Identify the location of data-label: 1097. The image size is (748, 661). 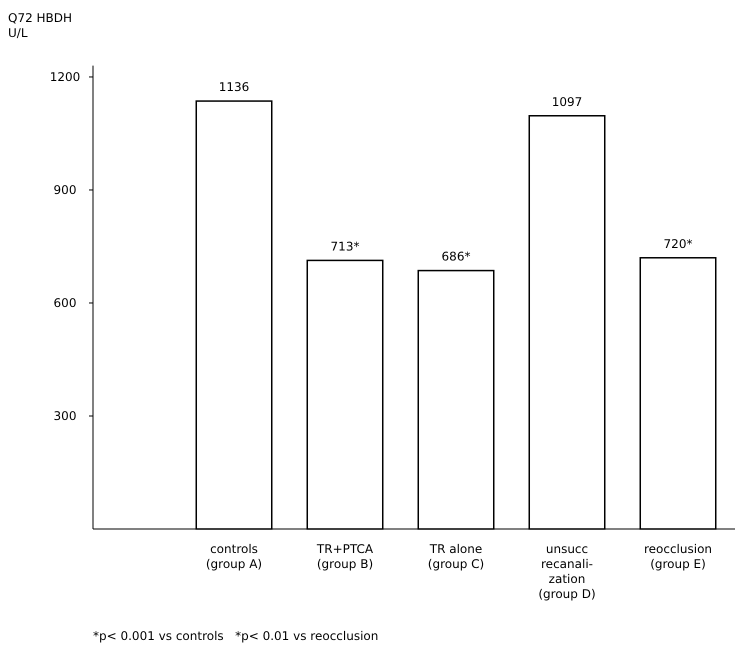
(567, 101).